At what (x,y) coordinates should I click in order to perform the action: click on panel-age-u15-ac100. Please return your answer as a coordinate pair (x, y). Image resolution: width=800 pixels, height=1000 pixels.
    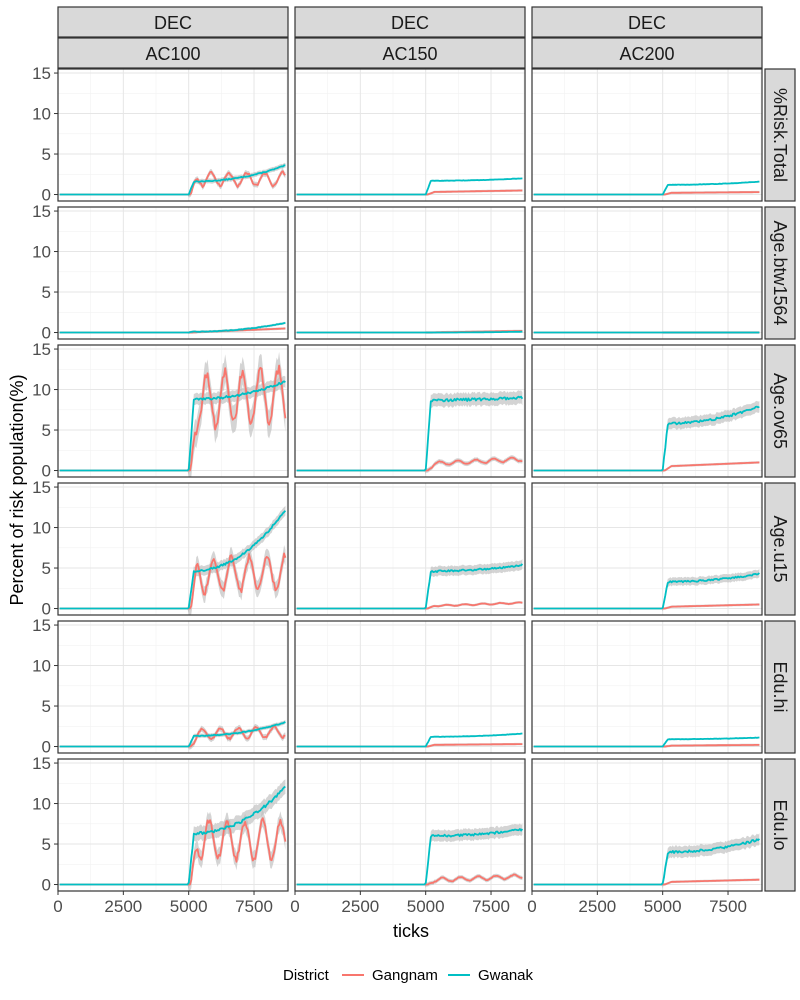
    Looking at the image, I should click on (173, 549).